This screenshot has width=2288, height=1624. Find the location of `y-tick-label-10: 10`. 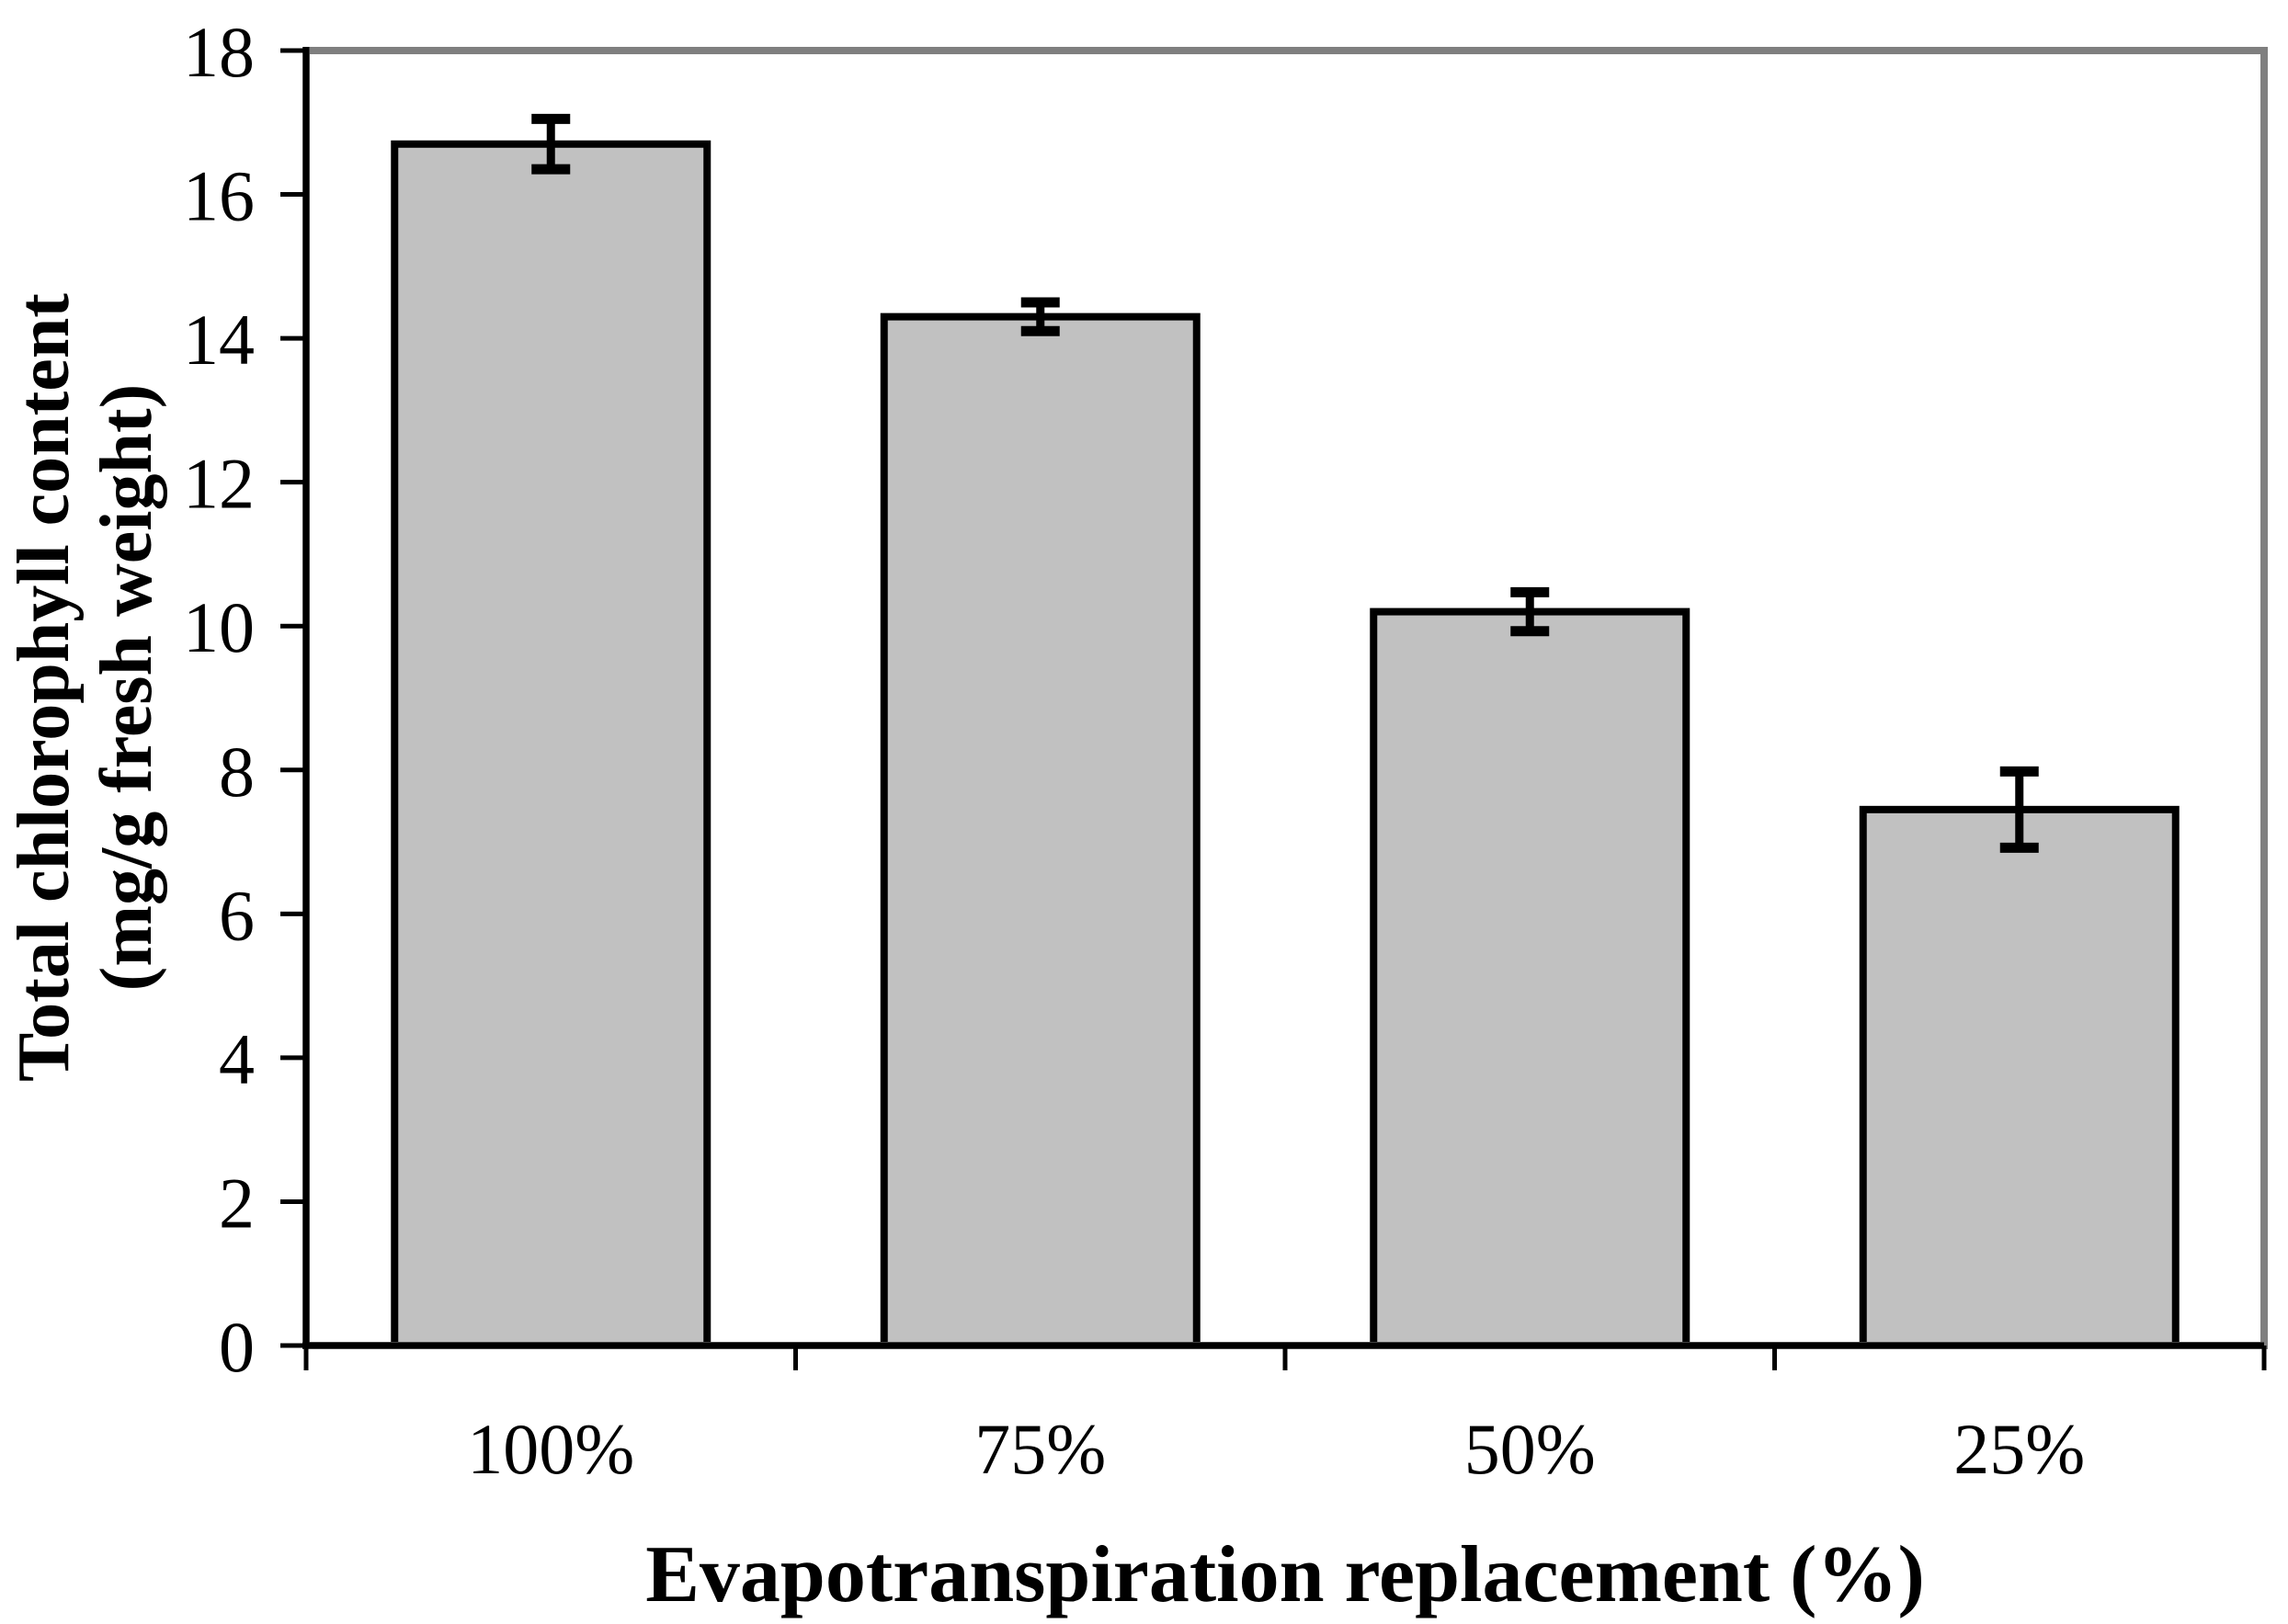

y-tick-label-10: 10 is located at coordinates (219, 627).